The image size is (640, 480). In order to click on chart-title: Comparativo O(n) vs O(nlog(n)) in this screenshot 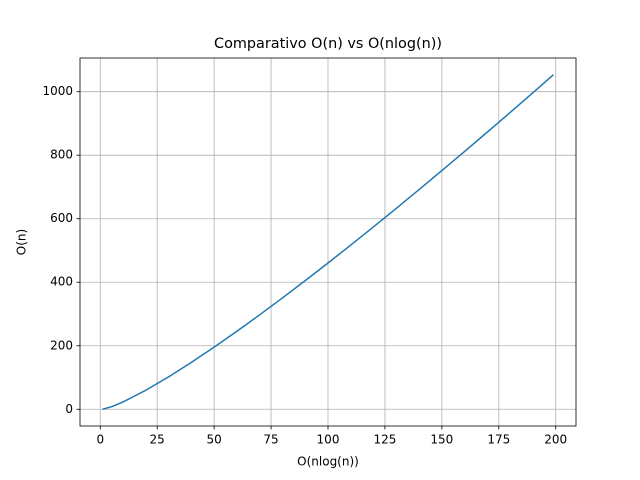, I will do `click(328, 44)`.